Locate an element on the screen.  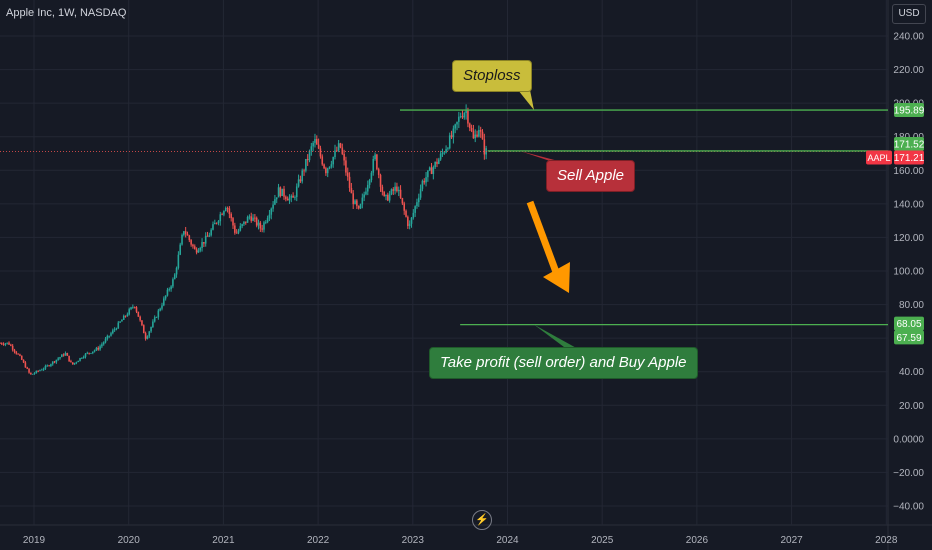
take-profit-note: Take profit (sell order) and Buy Apple is located at coordinates (563, 363).